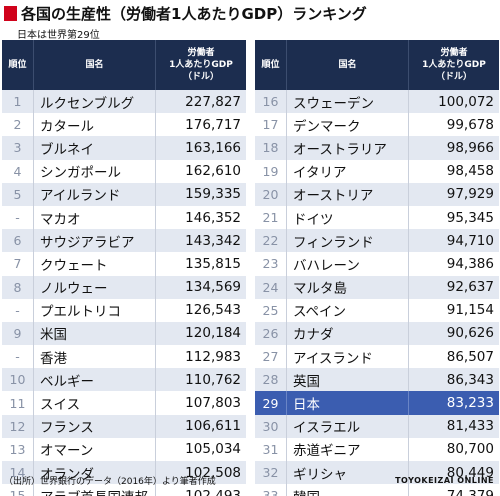  I want to click on table-row: 5 アイルランド 159,335, so click(124, 194).